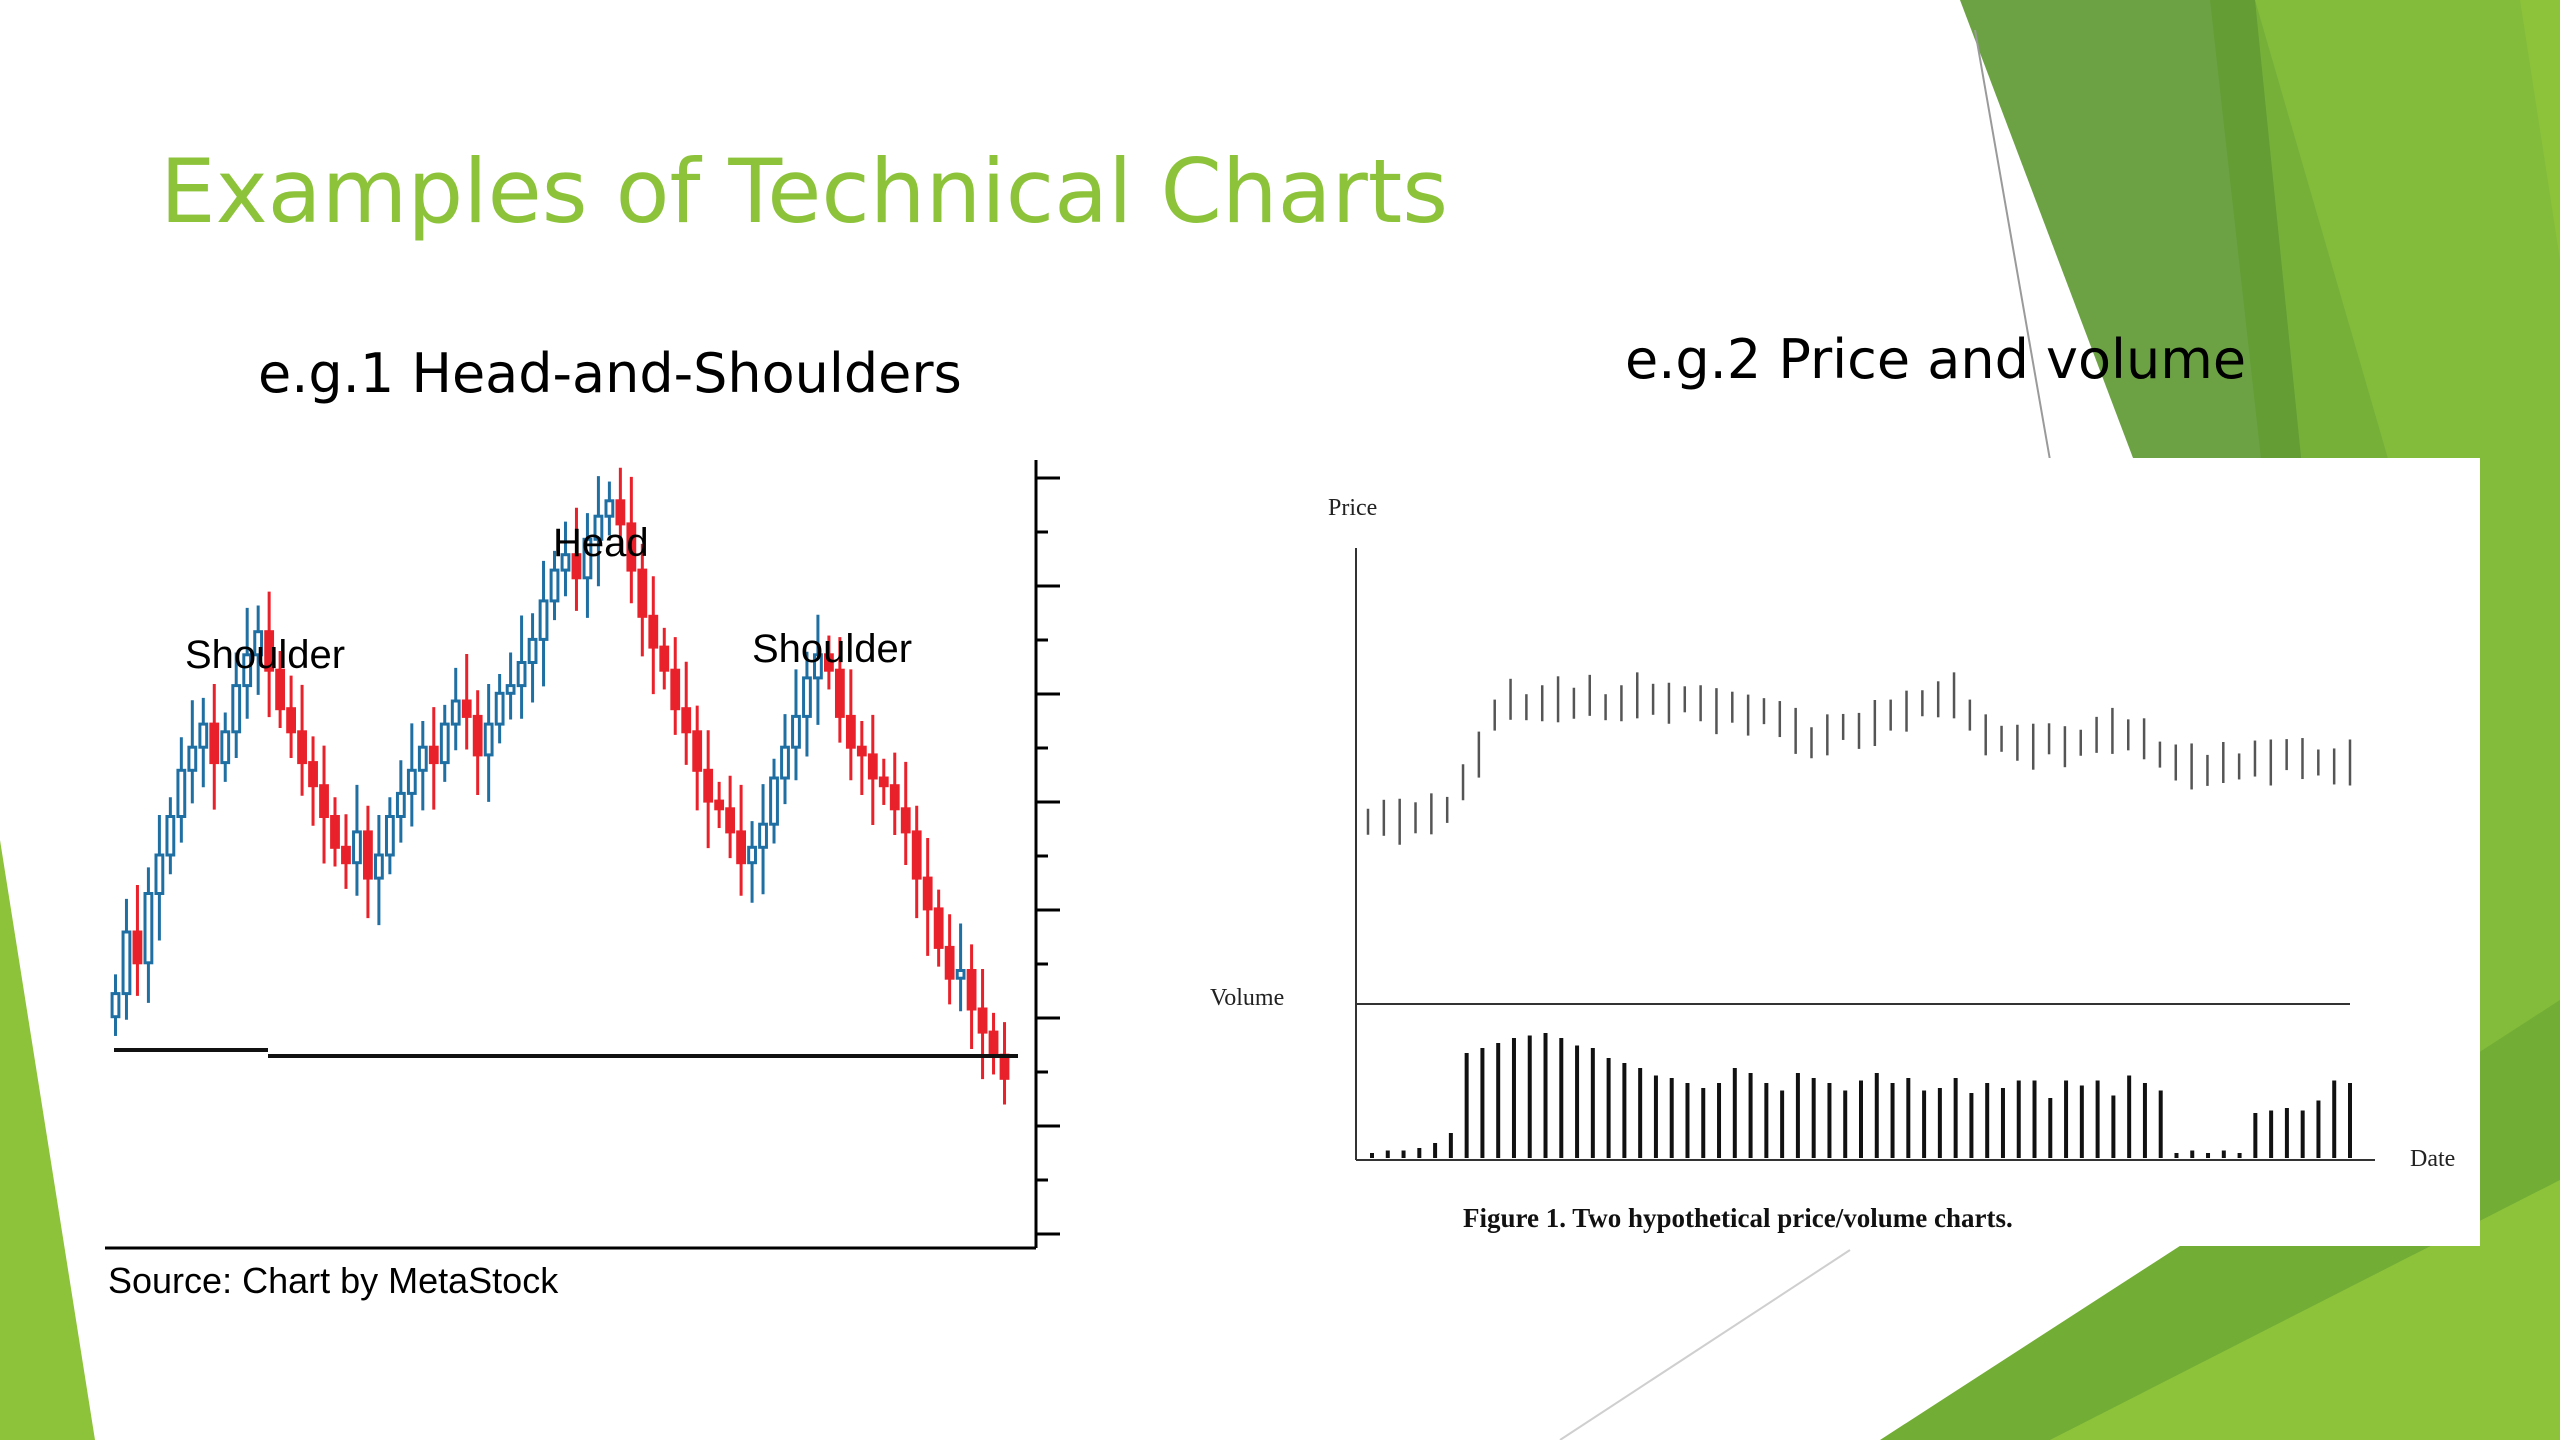  Describe the element at coordinates (2432, 1159) in the screenshot. I see `date-axis-label: Date` at that location.